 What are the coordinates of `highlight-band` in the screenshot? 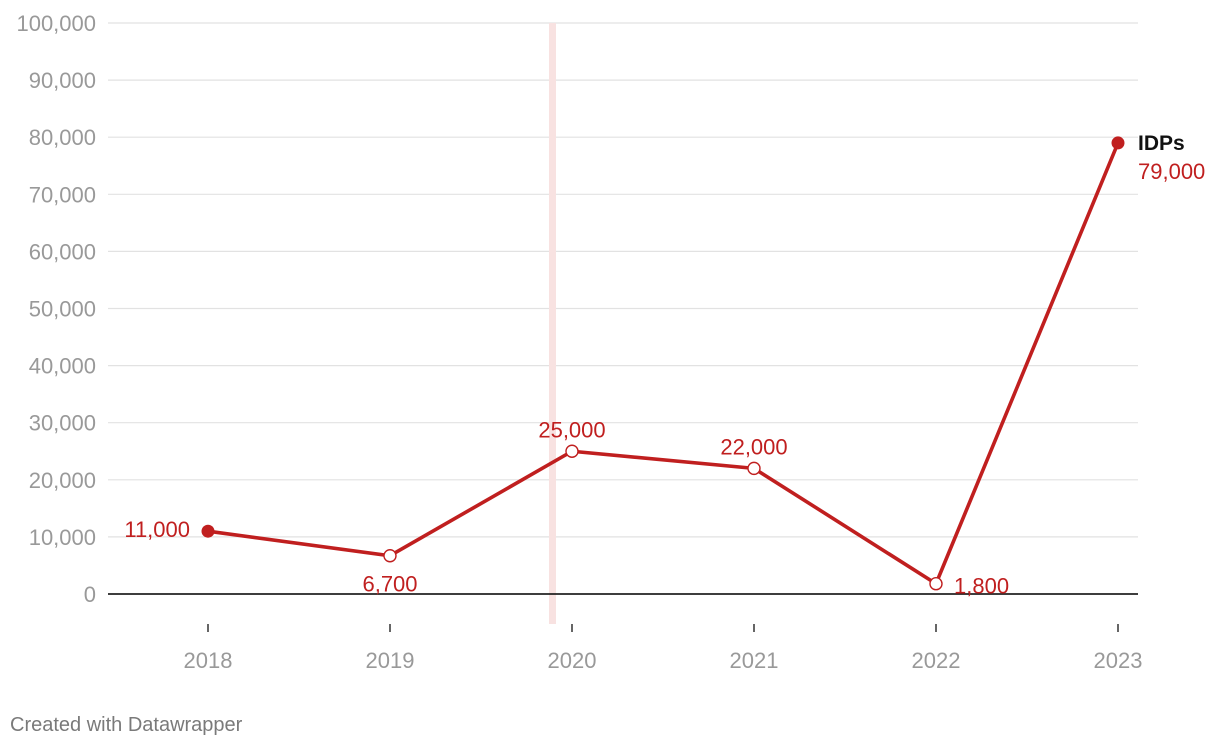 It's located at (552, 323).